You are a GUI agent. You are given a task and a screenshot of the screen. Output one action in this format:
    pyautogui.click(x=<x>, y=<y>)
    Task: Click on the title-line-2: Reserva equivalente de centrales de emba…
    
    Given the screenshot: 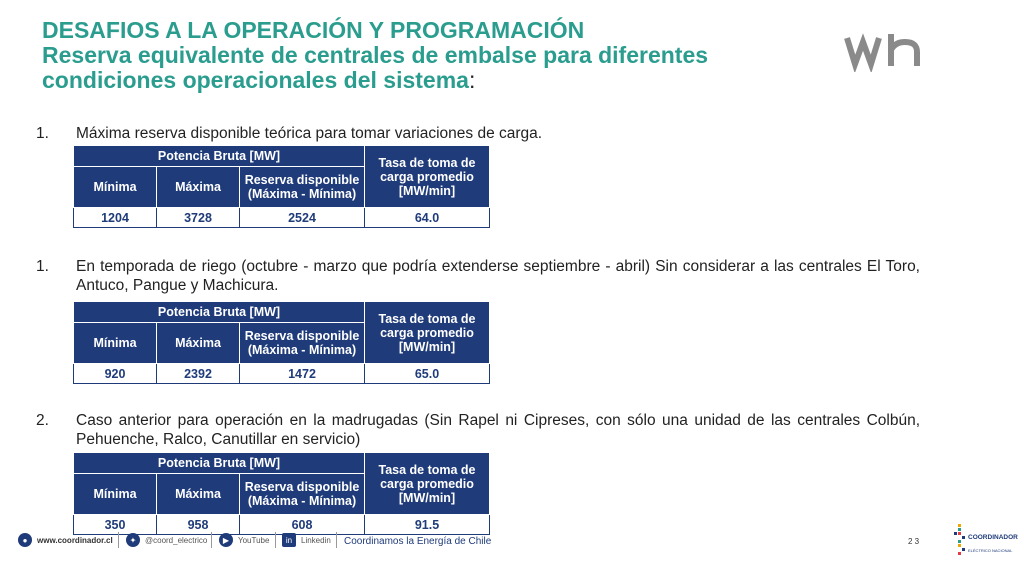 What is the action you would take?
    pyautogui.click(x=375, y=55)
    